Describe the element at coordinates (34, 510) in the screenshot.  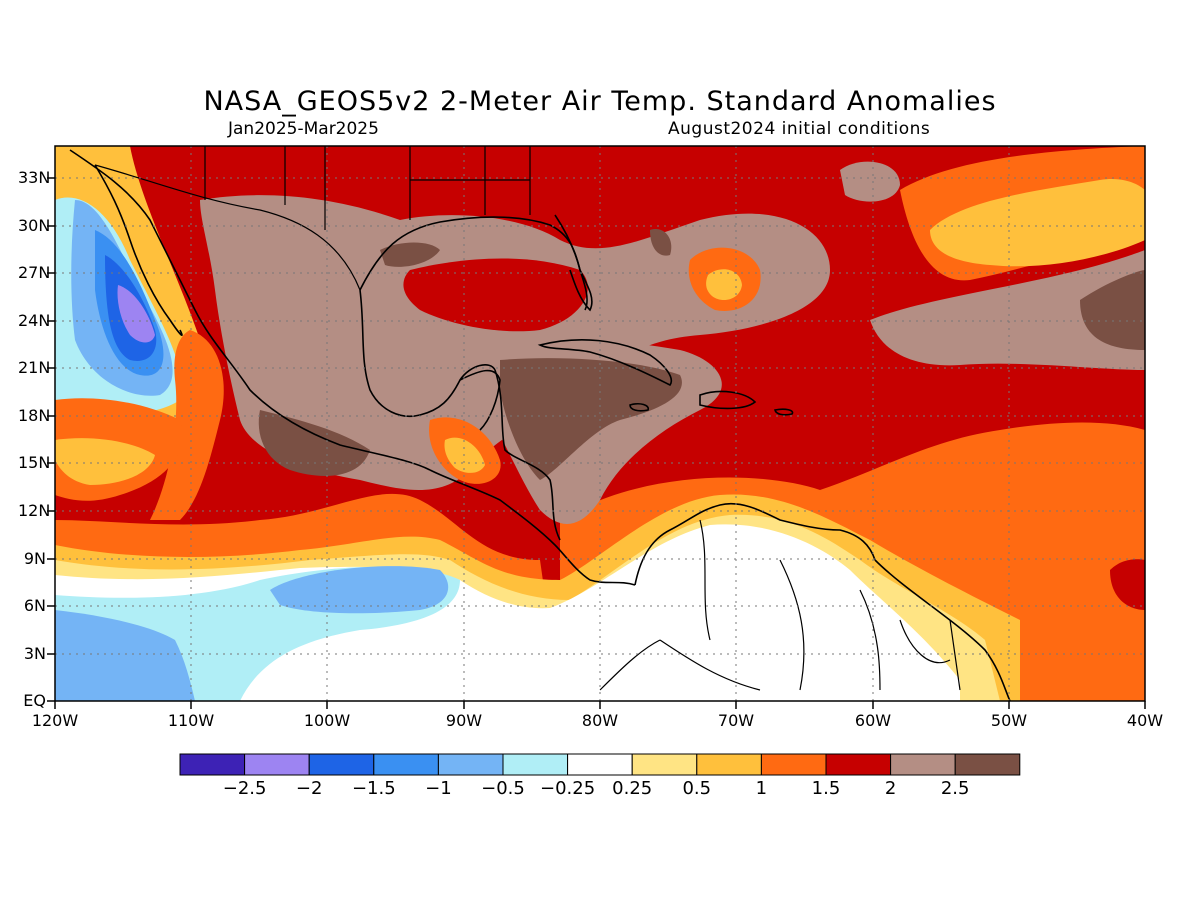
I see `lat-label-12n: 12N` at that location.